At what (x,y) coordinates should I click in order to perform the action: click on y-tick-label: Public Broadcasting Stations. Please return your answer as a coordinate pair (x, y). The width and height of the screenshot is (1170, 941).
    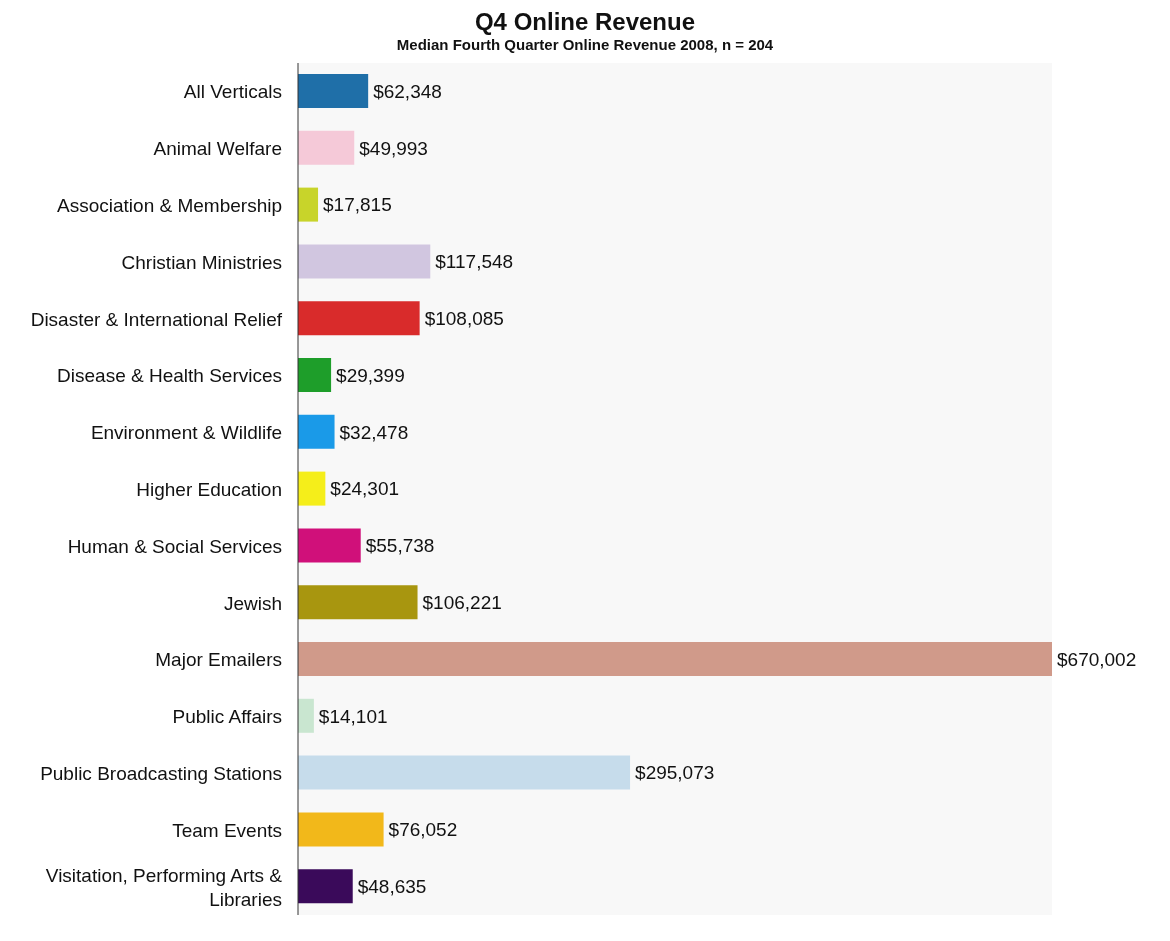
    Looking at the image, I should click on (161, 773).